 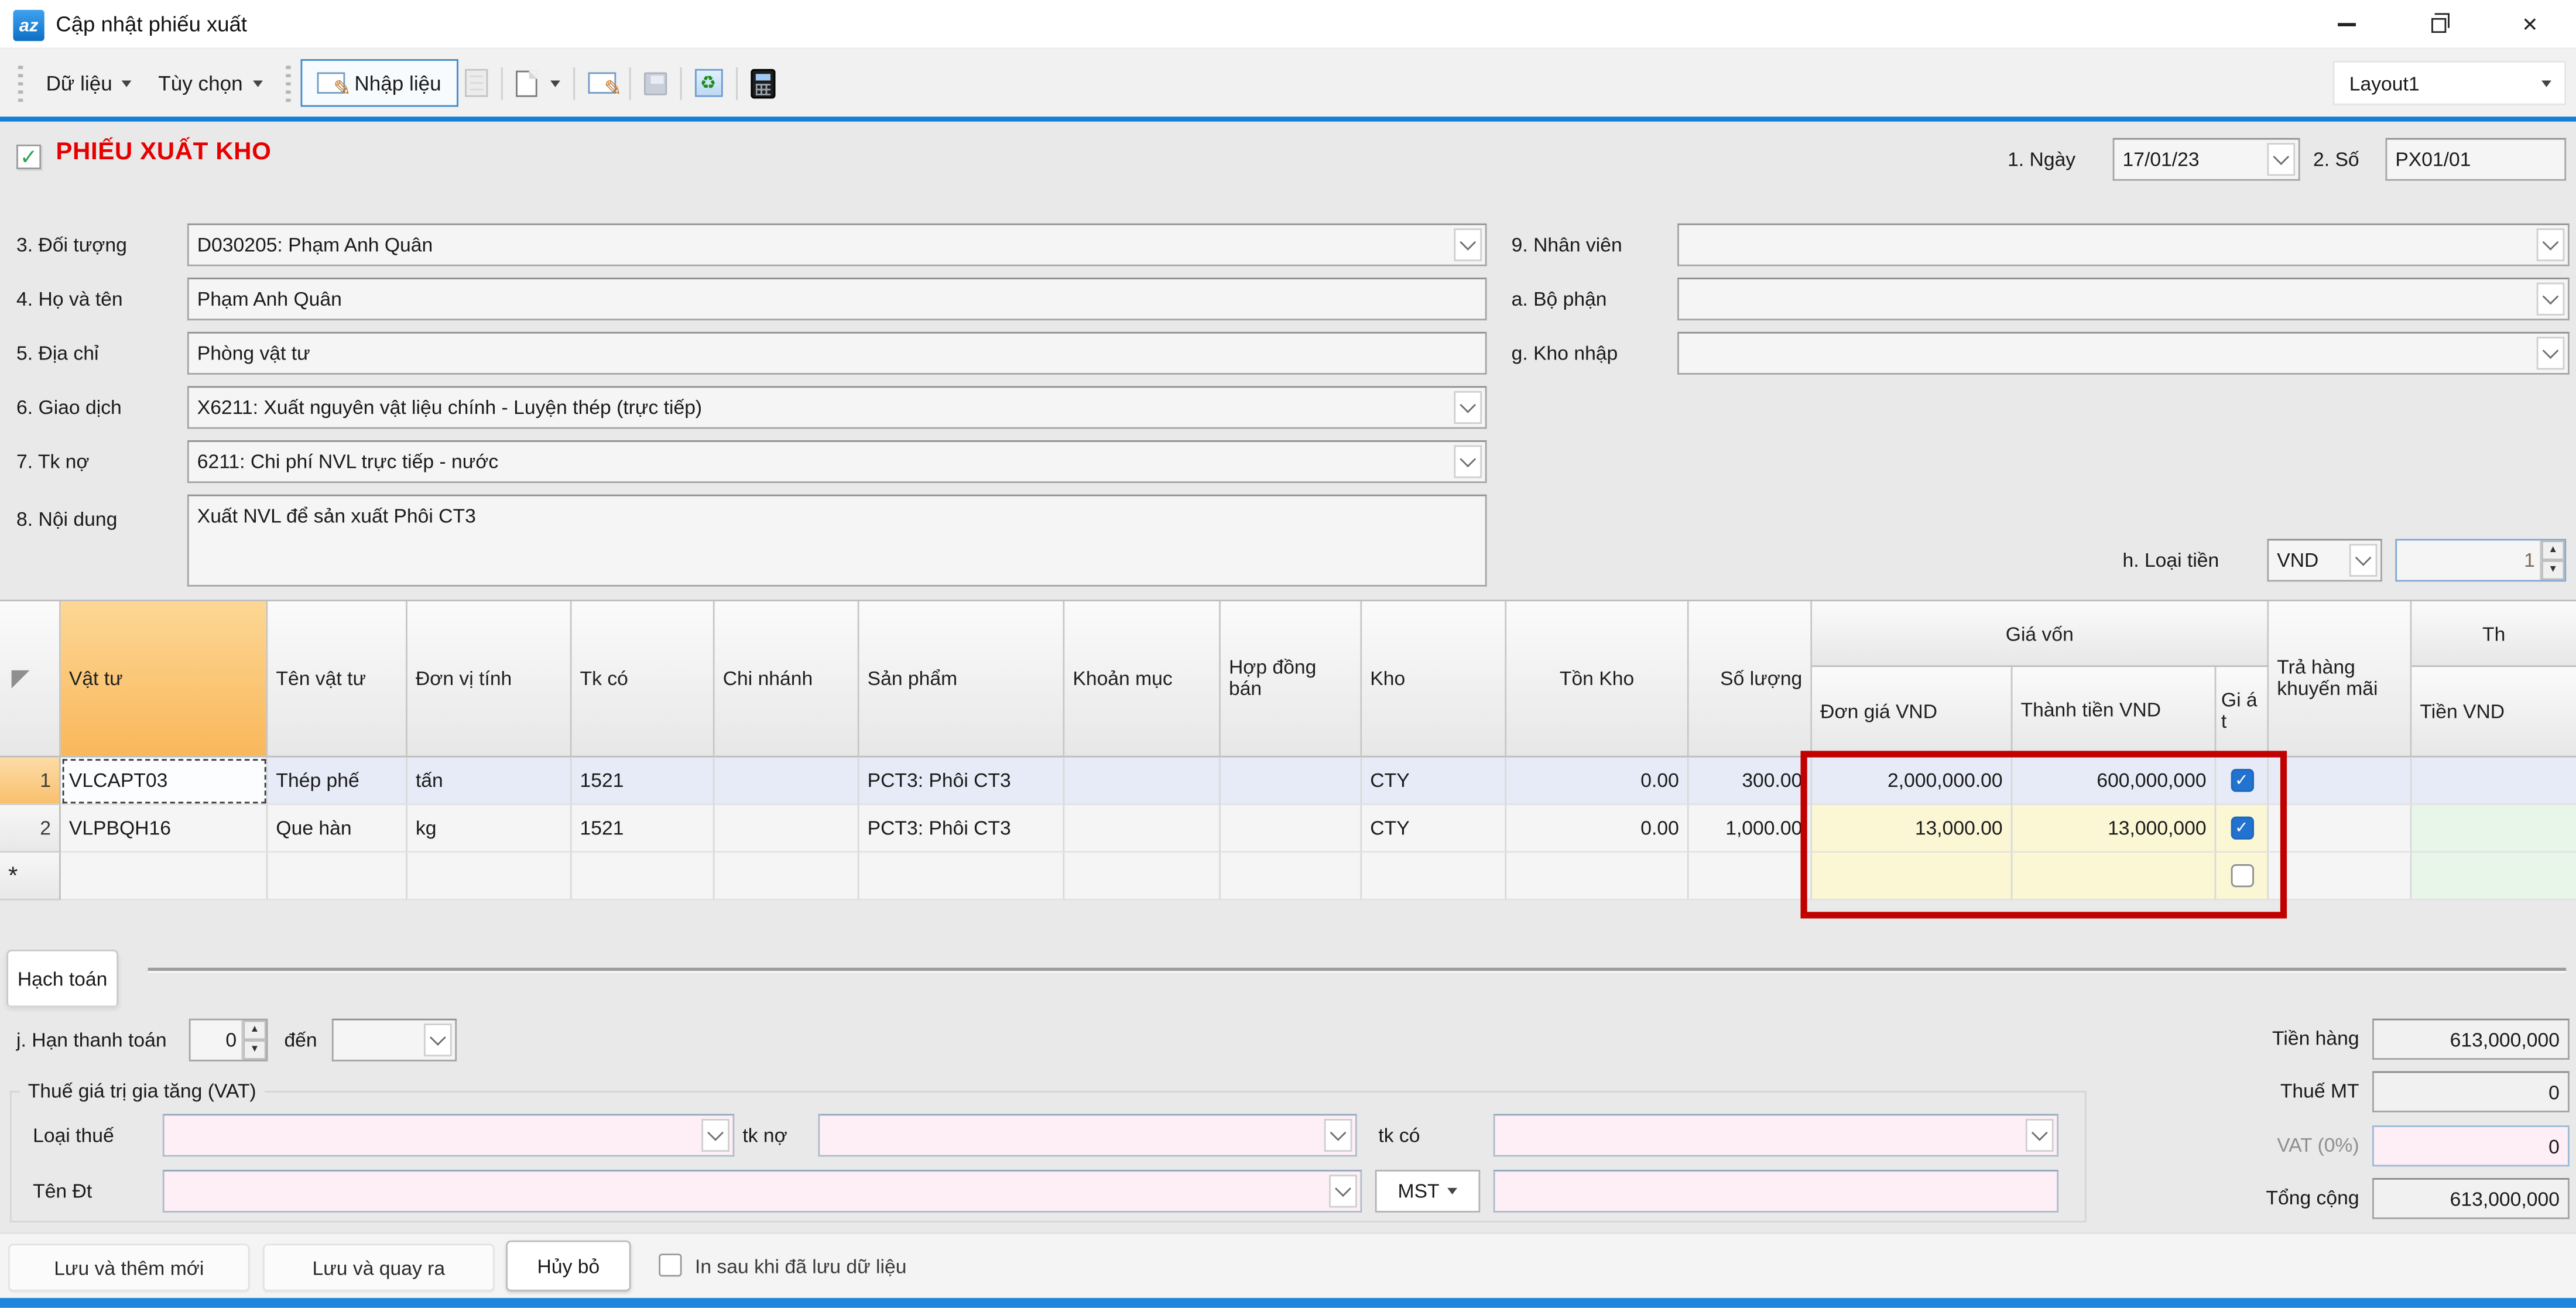 What do you see at coordinates (2242, 712) in the screenshot?
I see `col-header-gia-t: Gi á t` at bounding box center [2242, 712].